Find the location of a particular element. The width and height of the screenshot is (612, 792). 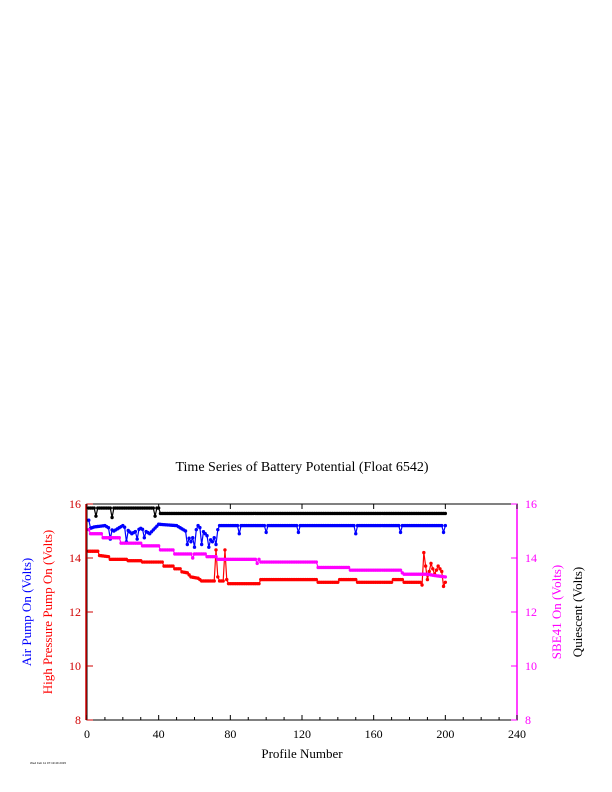

series-air-pump-on-volts is located at coordinates (267, 533).